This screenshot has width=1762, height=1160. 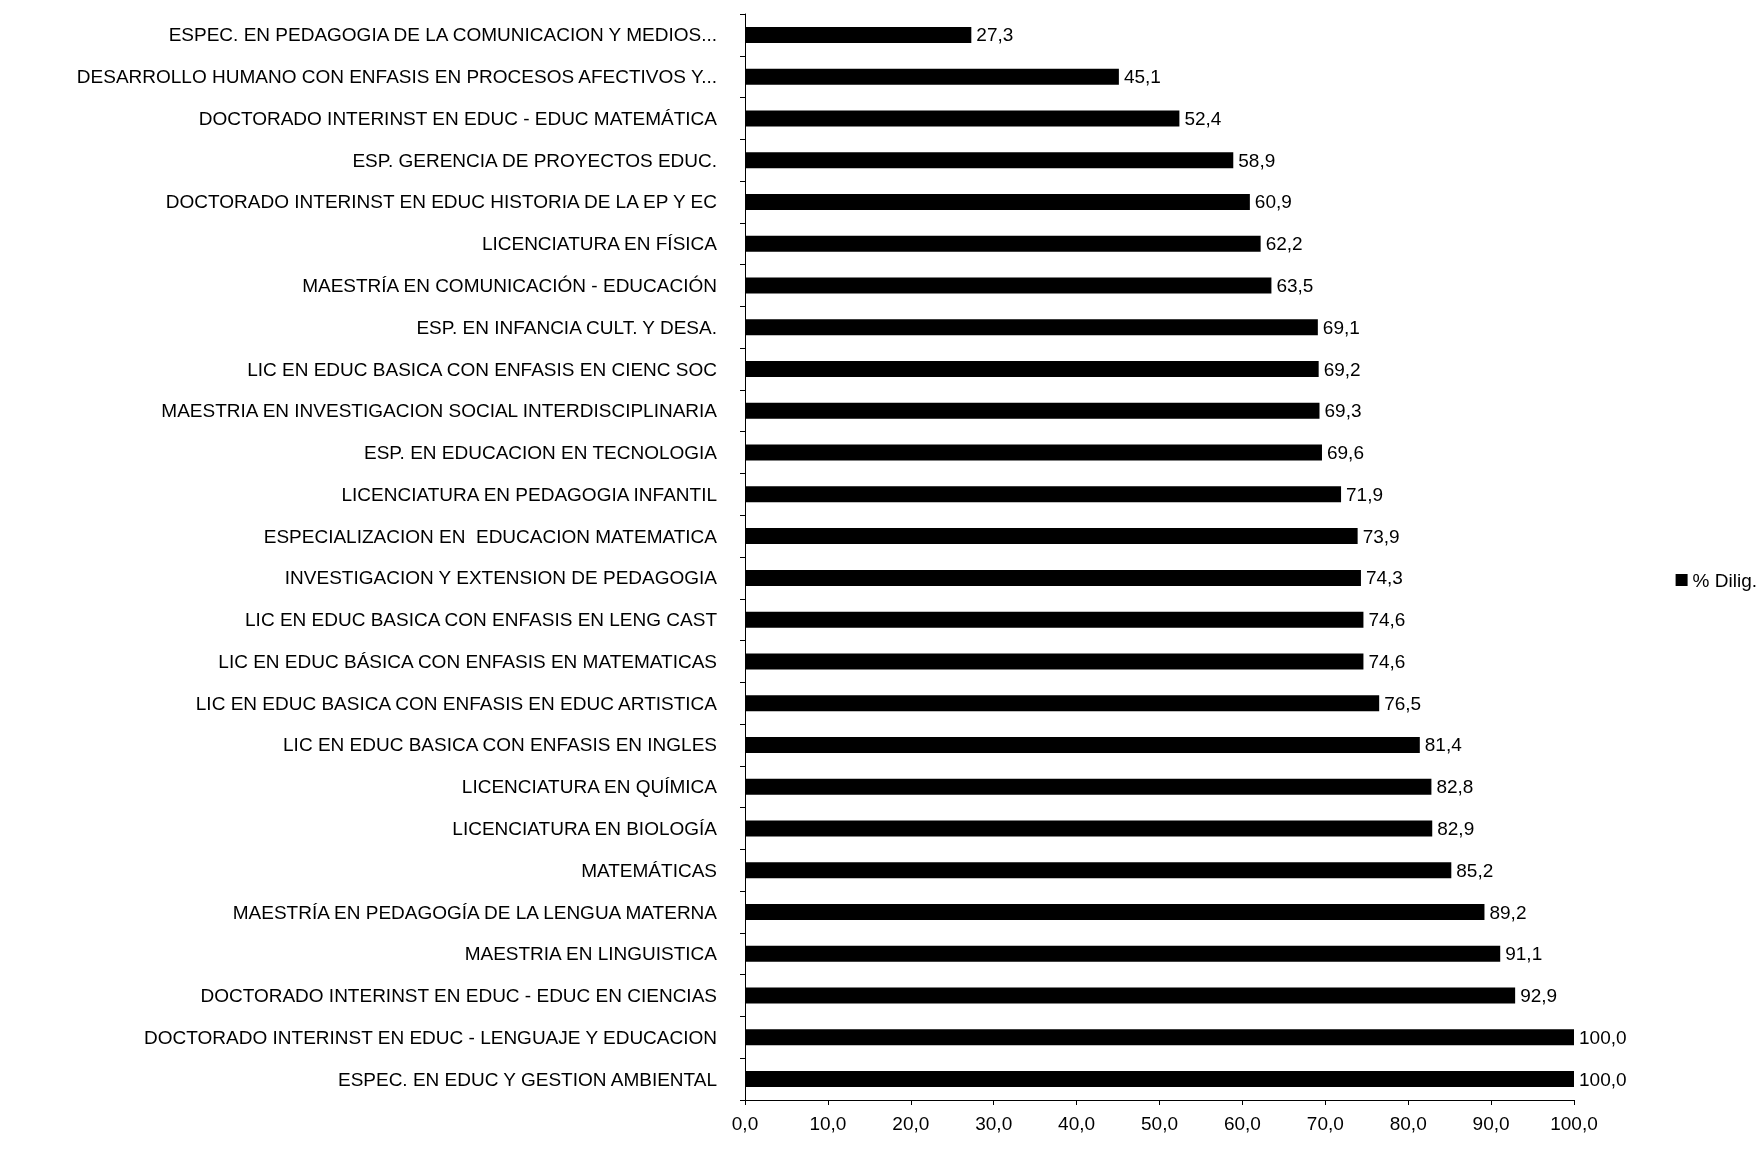 What do you see at coordinates (1077, 1123) in the screenshot?
I see `x-tick-label: 40,0` at bounding box center [1077, 1123].